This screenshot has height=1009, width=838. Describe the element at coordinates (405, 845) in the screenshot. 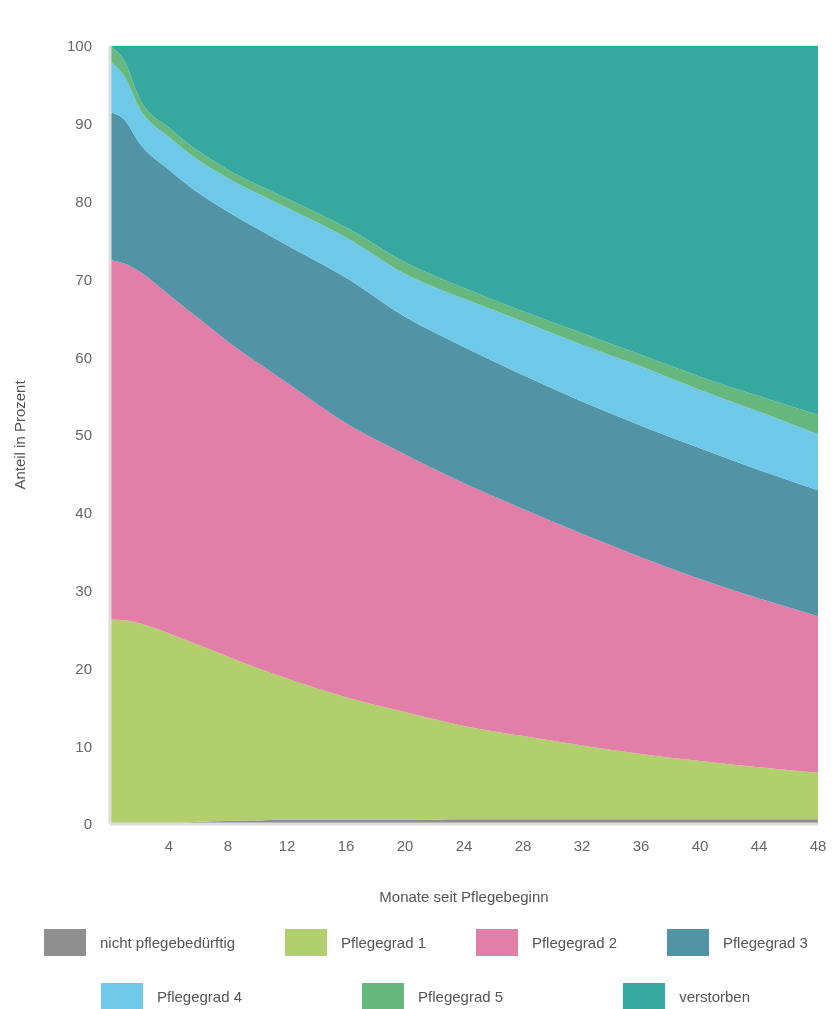

I see `x-tick-label: 20` at that location.